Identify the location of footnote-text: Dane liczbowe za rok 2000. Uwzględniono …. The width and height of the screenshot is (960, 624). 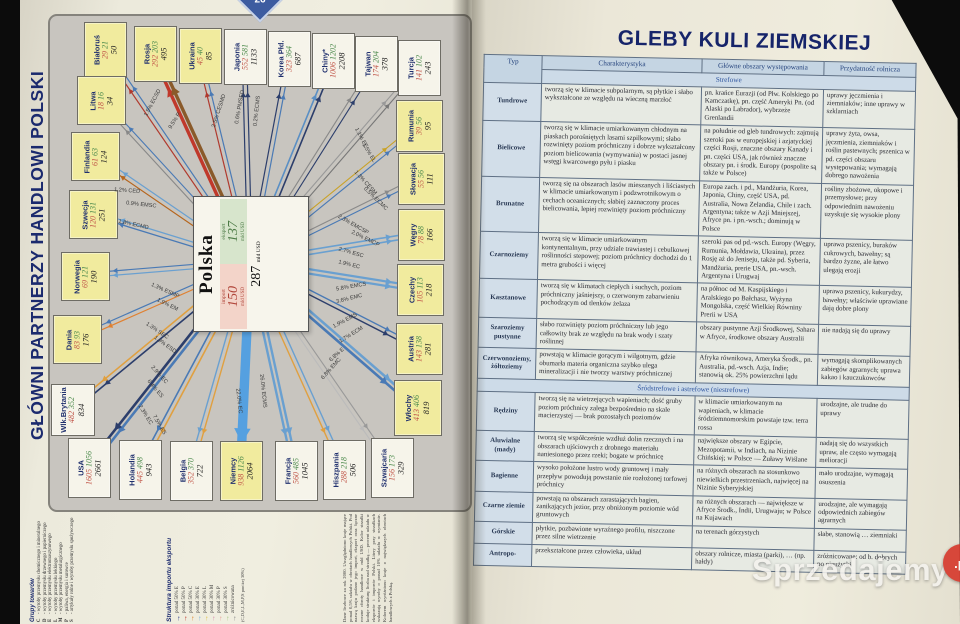
(367, 568).